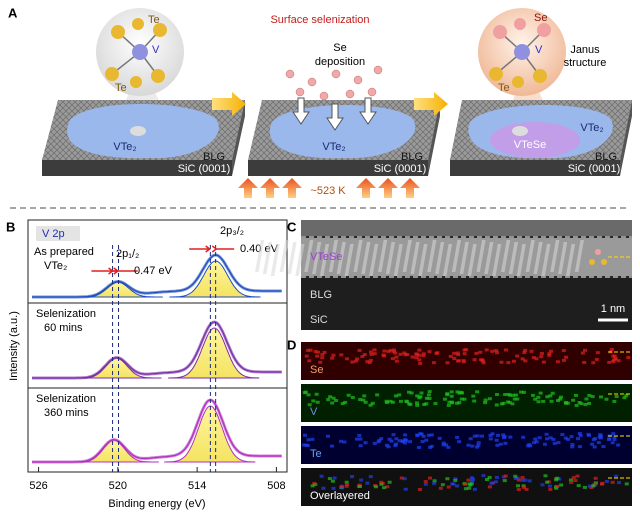  Describe the element at coordinates (292, 226) in the screenshot. I see `panel-label: C` at that location.